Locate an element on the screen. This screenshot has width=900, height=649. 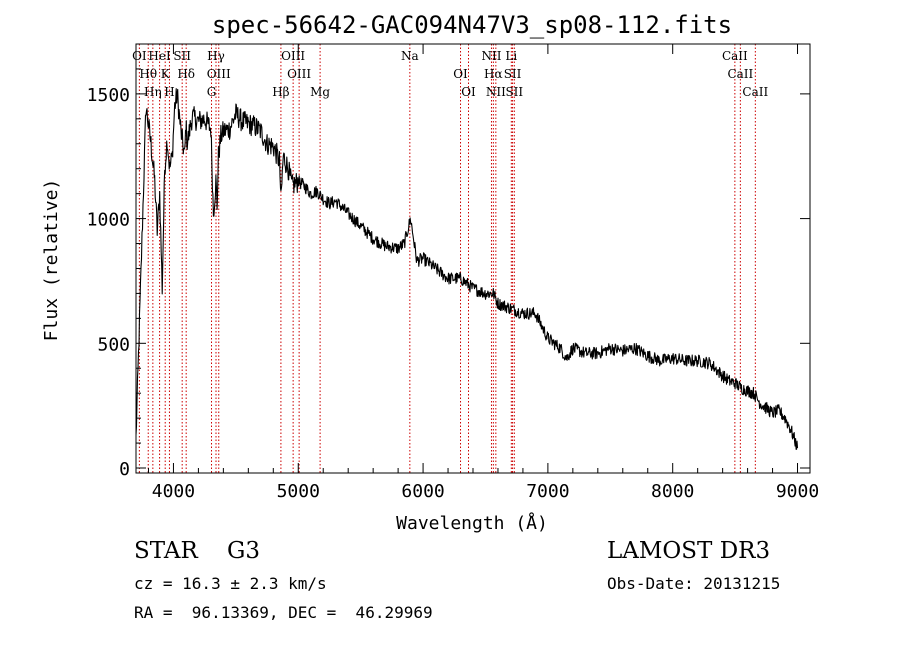
line-label-hθ: Hθ is located at coordinates (148, 74).